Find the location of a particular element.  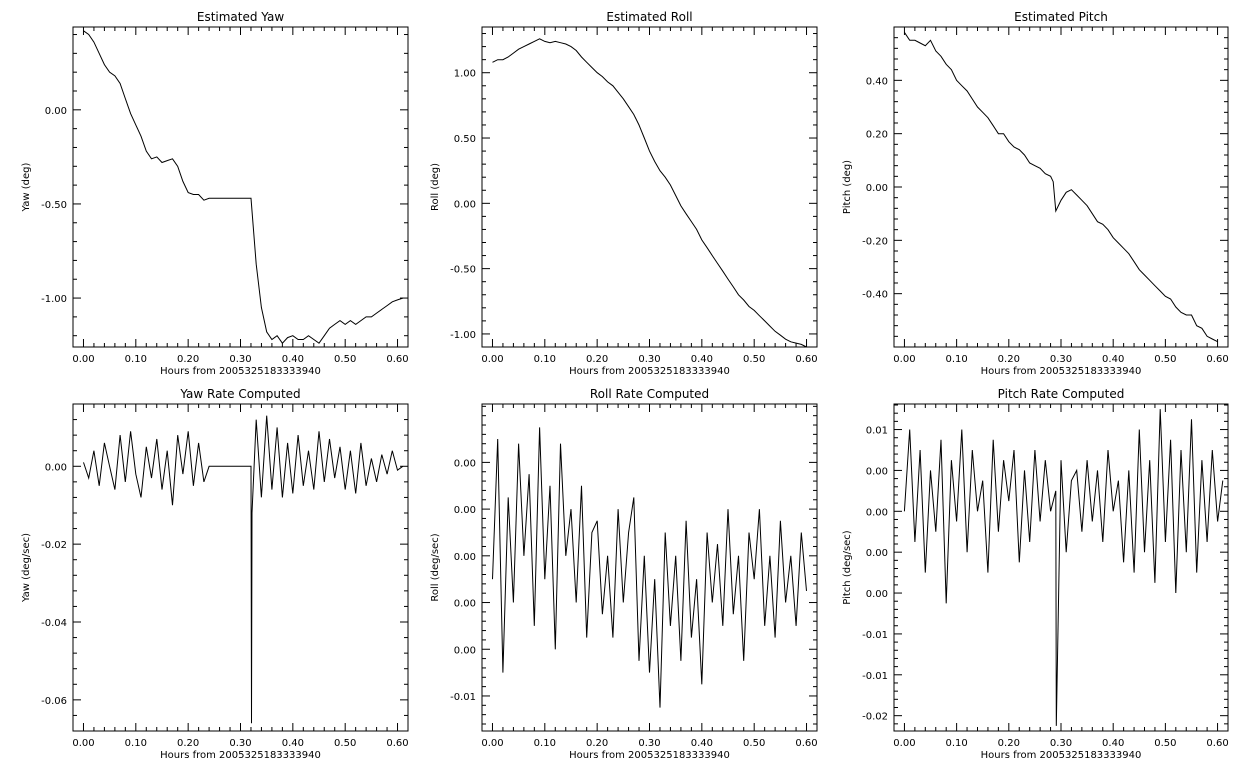

y-tick-label: -0.20 is located at coordinates (875, 241).